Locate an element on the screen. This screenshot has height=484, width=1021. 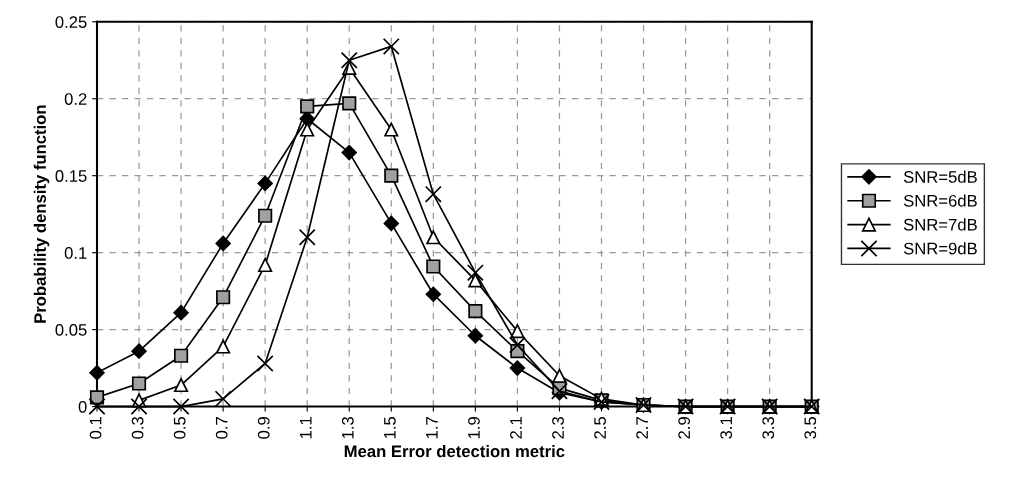
x-tick-label: 2.9 is located at coordinates (684, 428).